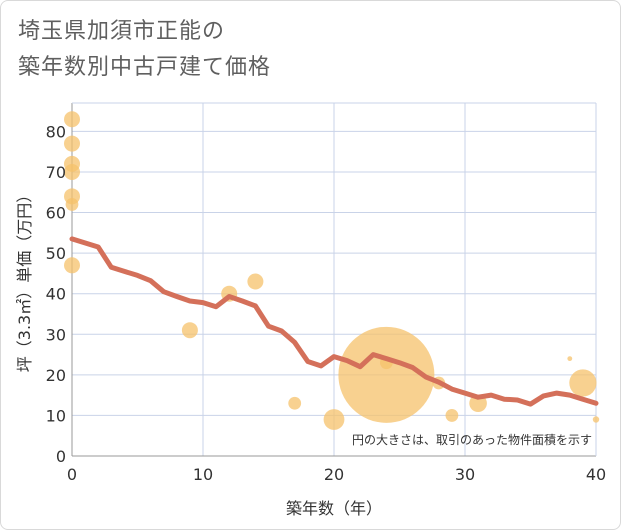 The height and width of the screenshot is (530, 621). Describe the element at coordinates (61, 456) in the screenshot. I see `y-tick-label: 0` at that location.